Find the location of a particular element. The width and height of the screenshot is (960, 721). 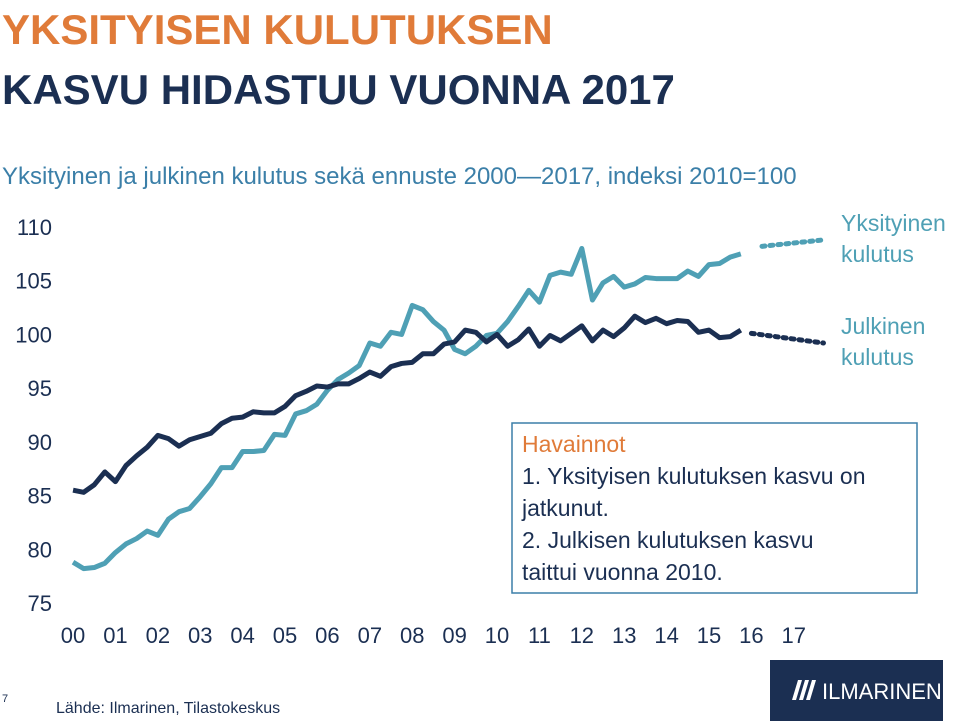

y-tick-label: 105 is located at coordinates (33, 281).